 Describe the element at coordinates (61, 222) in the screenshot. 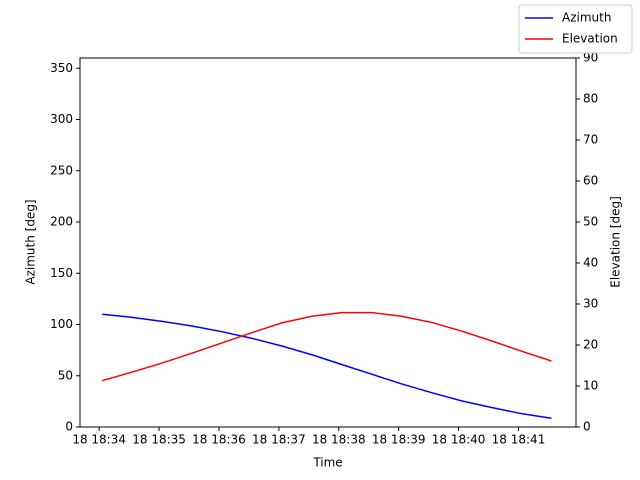

I see `y-tick-label: 200` at that location.